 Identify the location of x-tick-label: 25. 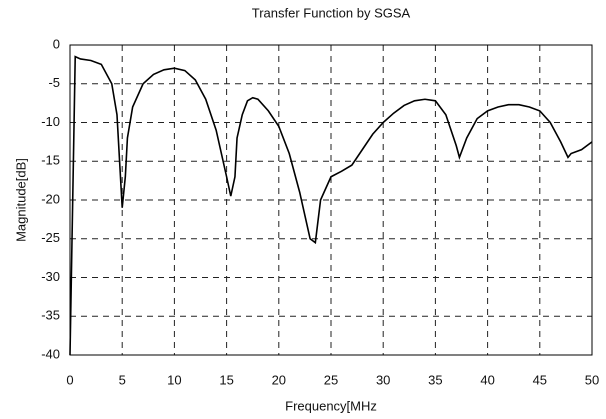
(331, 379).